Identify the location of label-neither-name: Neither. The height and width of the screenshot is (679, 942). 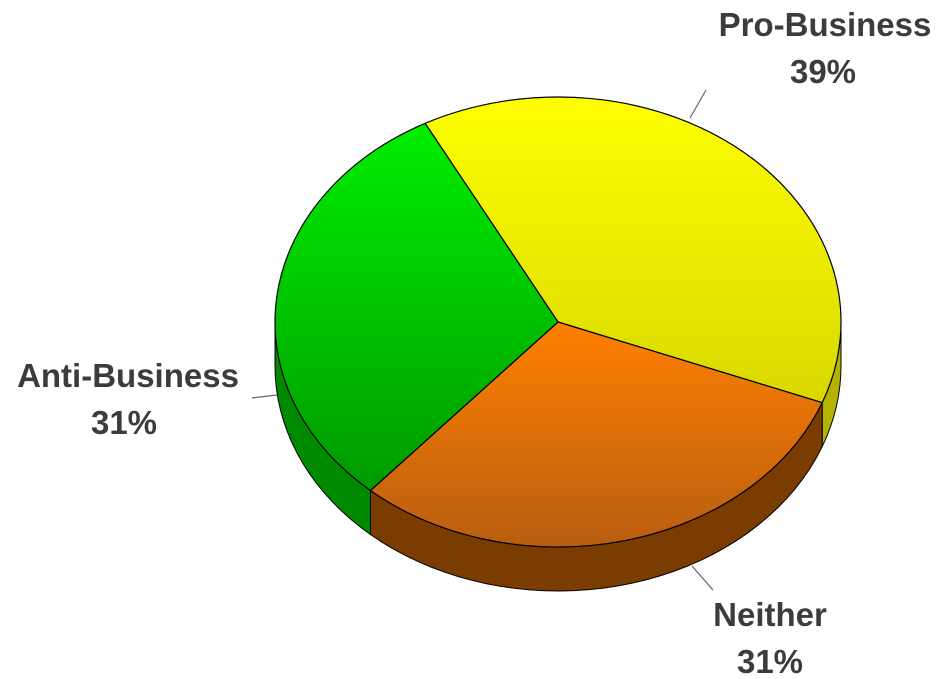
(770, 614).